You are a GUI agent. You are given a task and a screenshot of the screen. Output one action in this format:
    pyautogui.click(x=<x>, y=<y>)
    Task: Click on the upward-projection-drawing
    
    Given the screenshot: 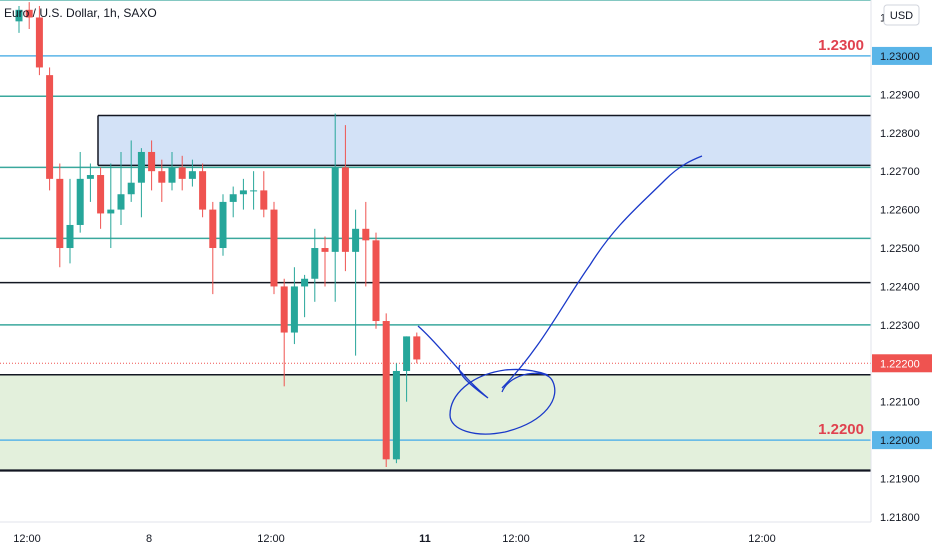 What is the action you would take?
    pyautogui.click(x=602, y=272)
    